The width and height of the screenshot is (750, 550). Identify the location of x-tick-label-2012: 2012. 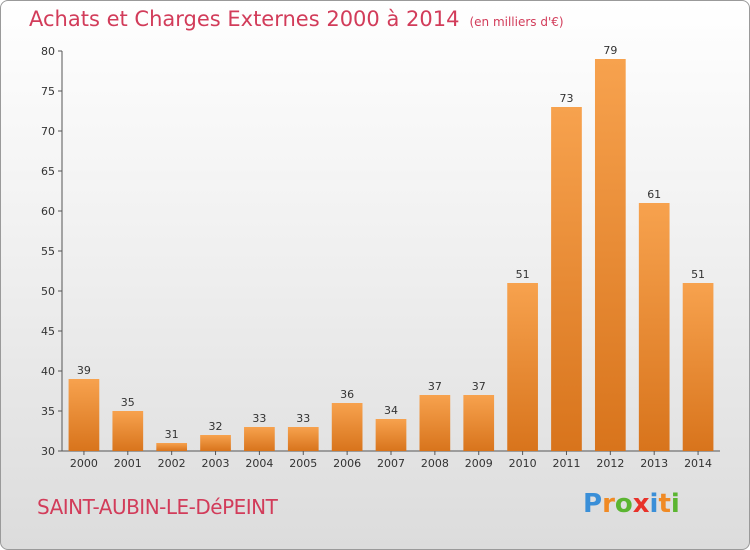
(610, 463).